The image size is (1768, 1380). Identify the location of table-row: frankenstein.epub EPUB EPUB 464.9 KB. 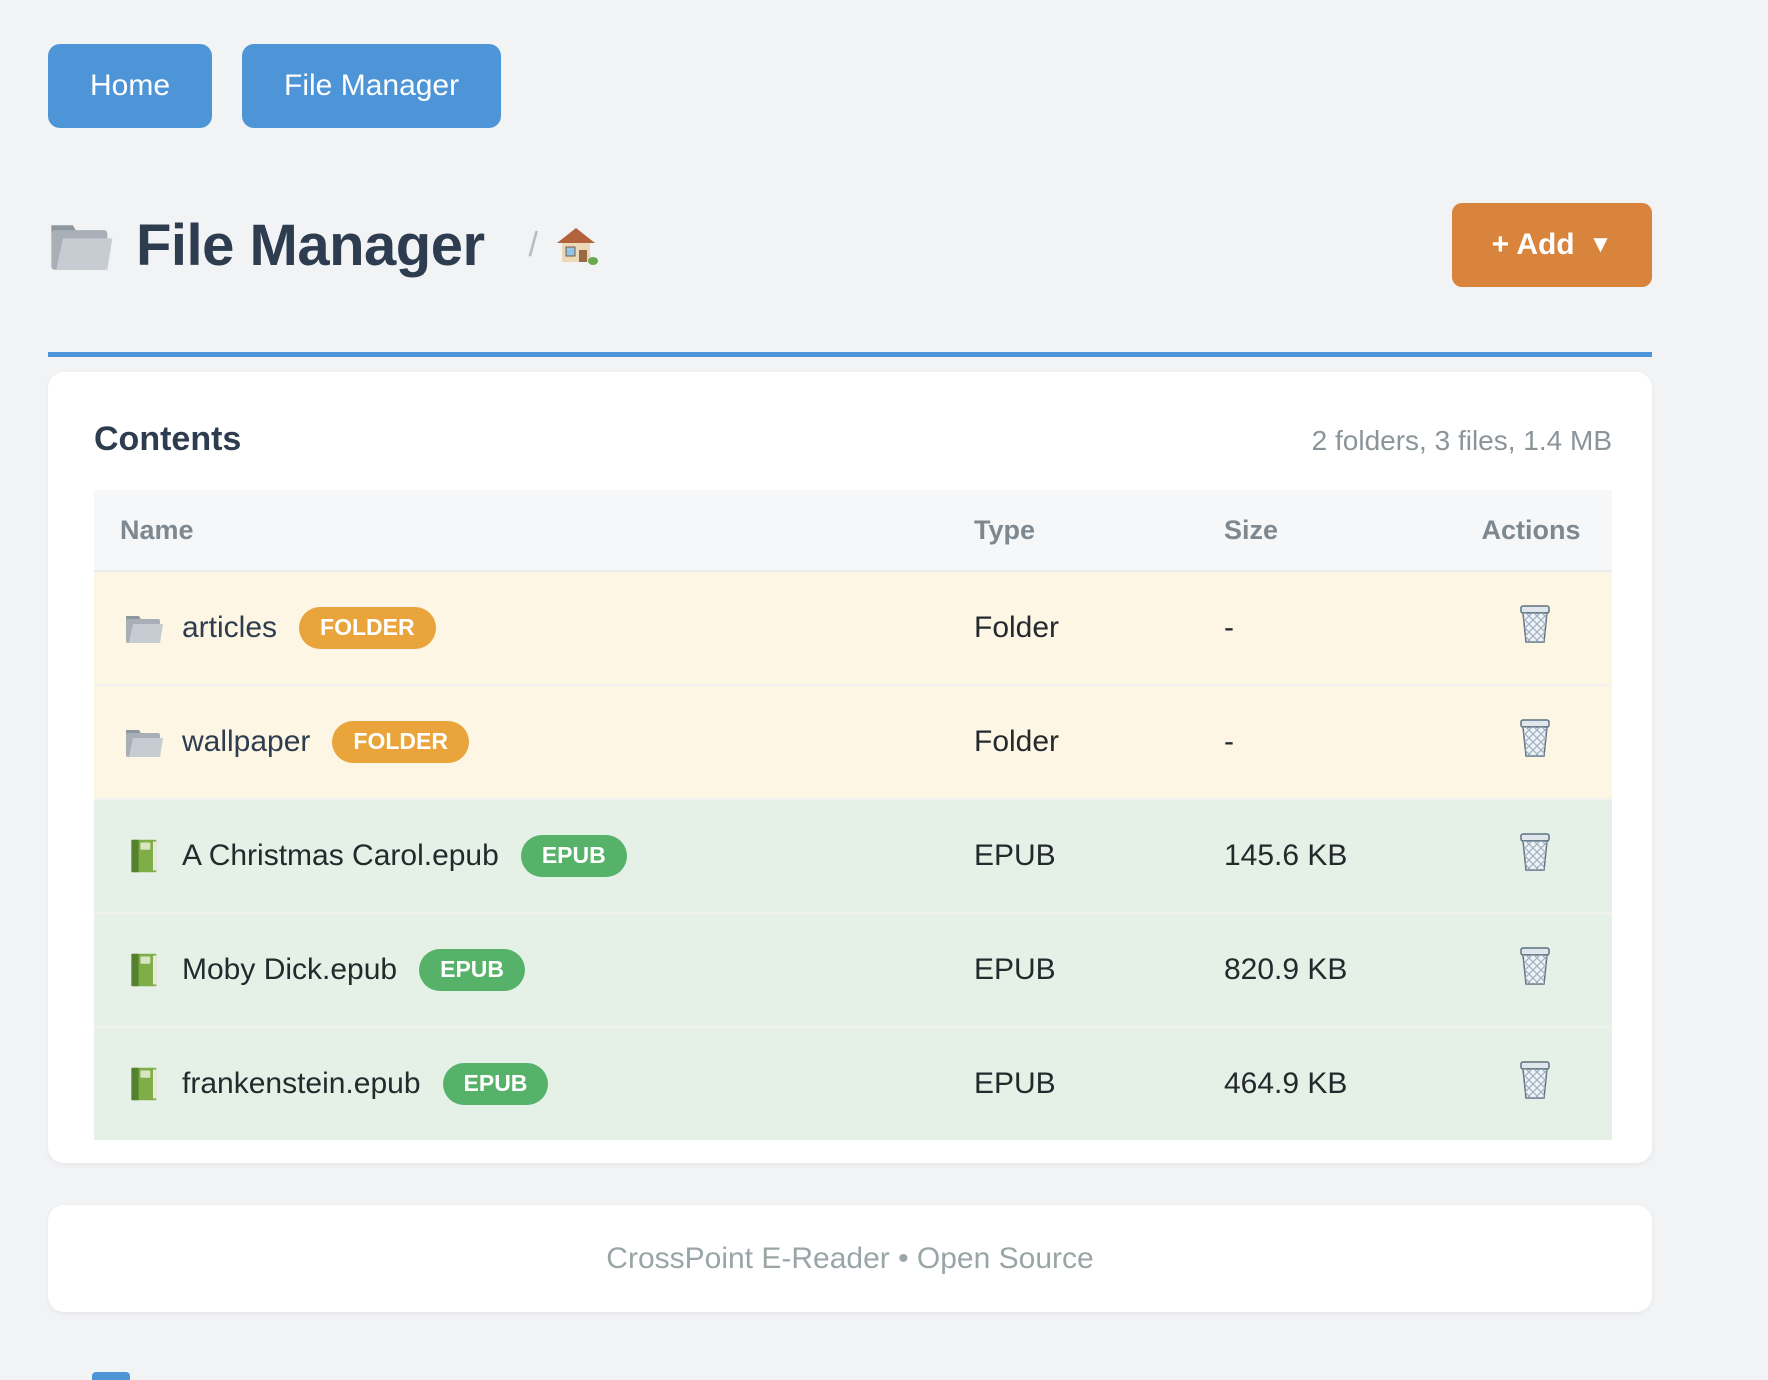
(853, 1083).